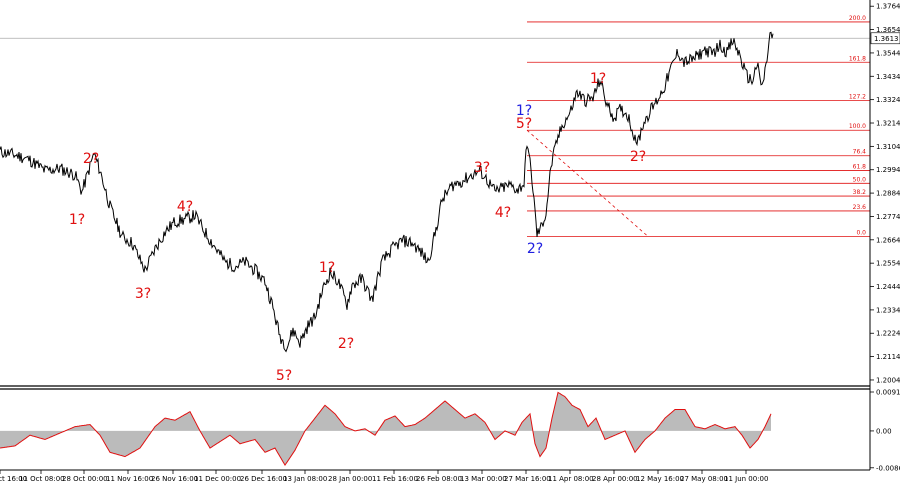 This screenshot has height=485, width=900. I want to click on current-price-tag-box, so click(885, 38).